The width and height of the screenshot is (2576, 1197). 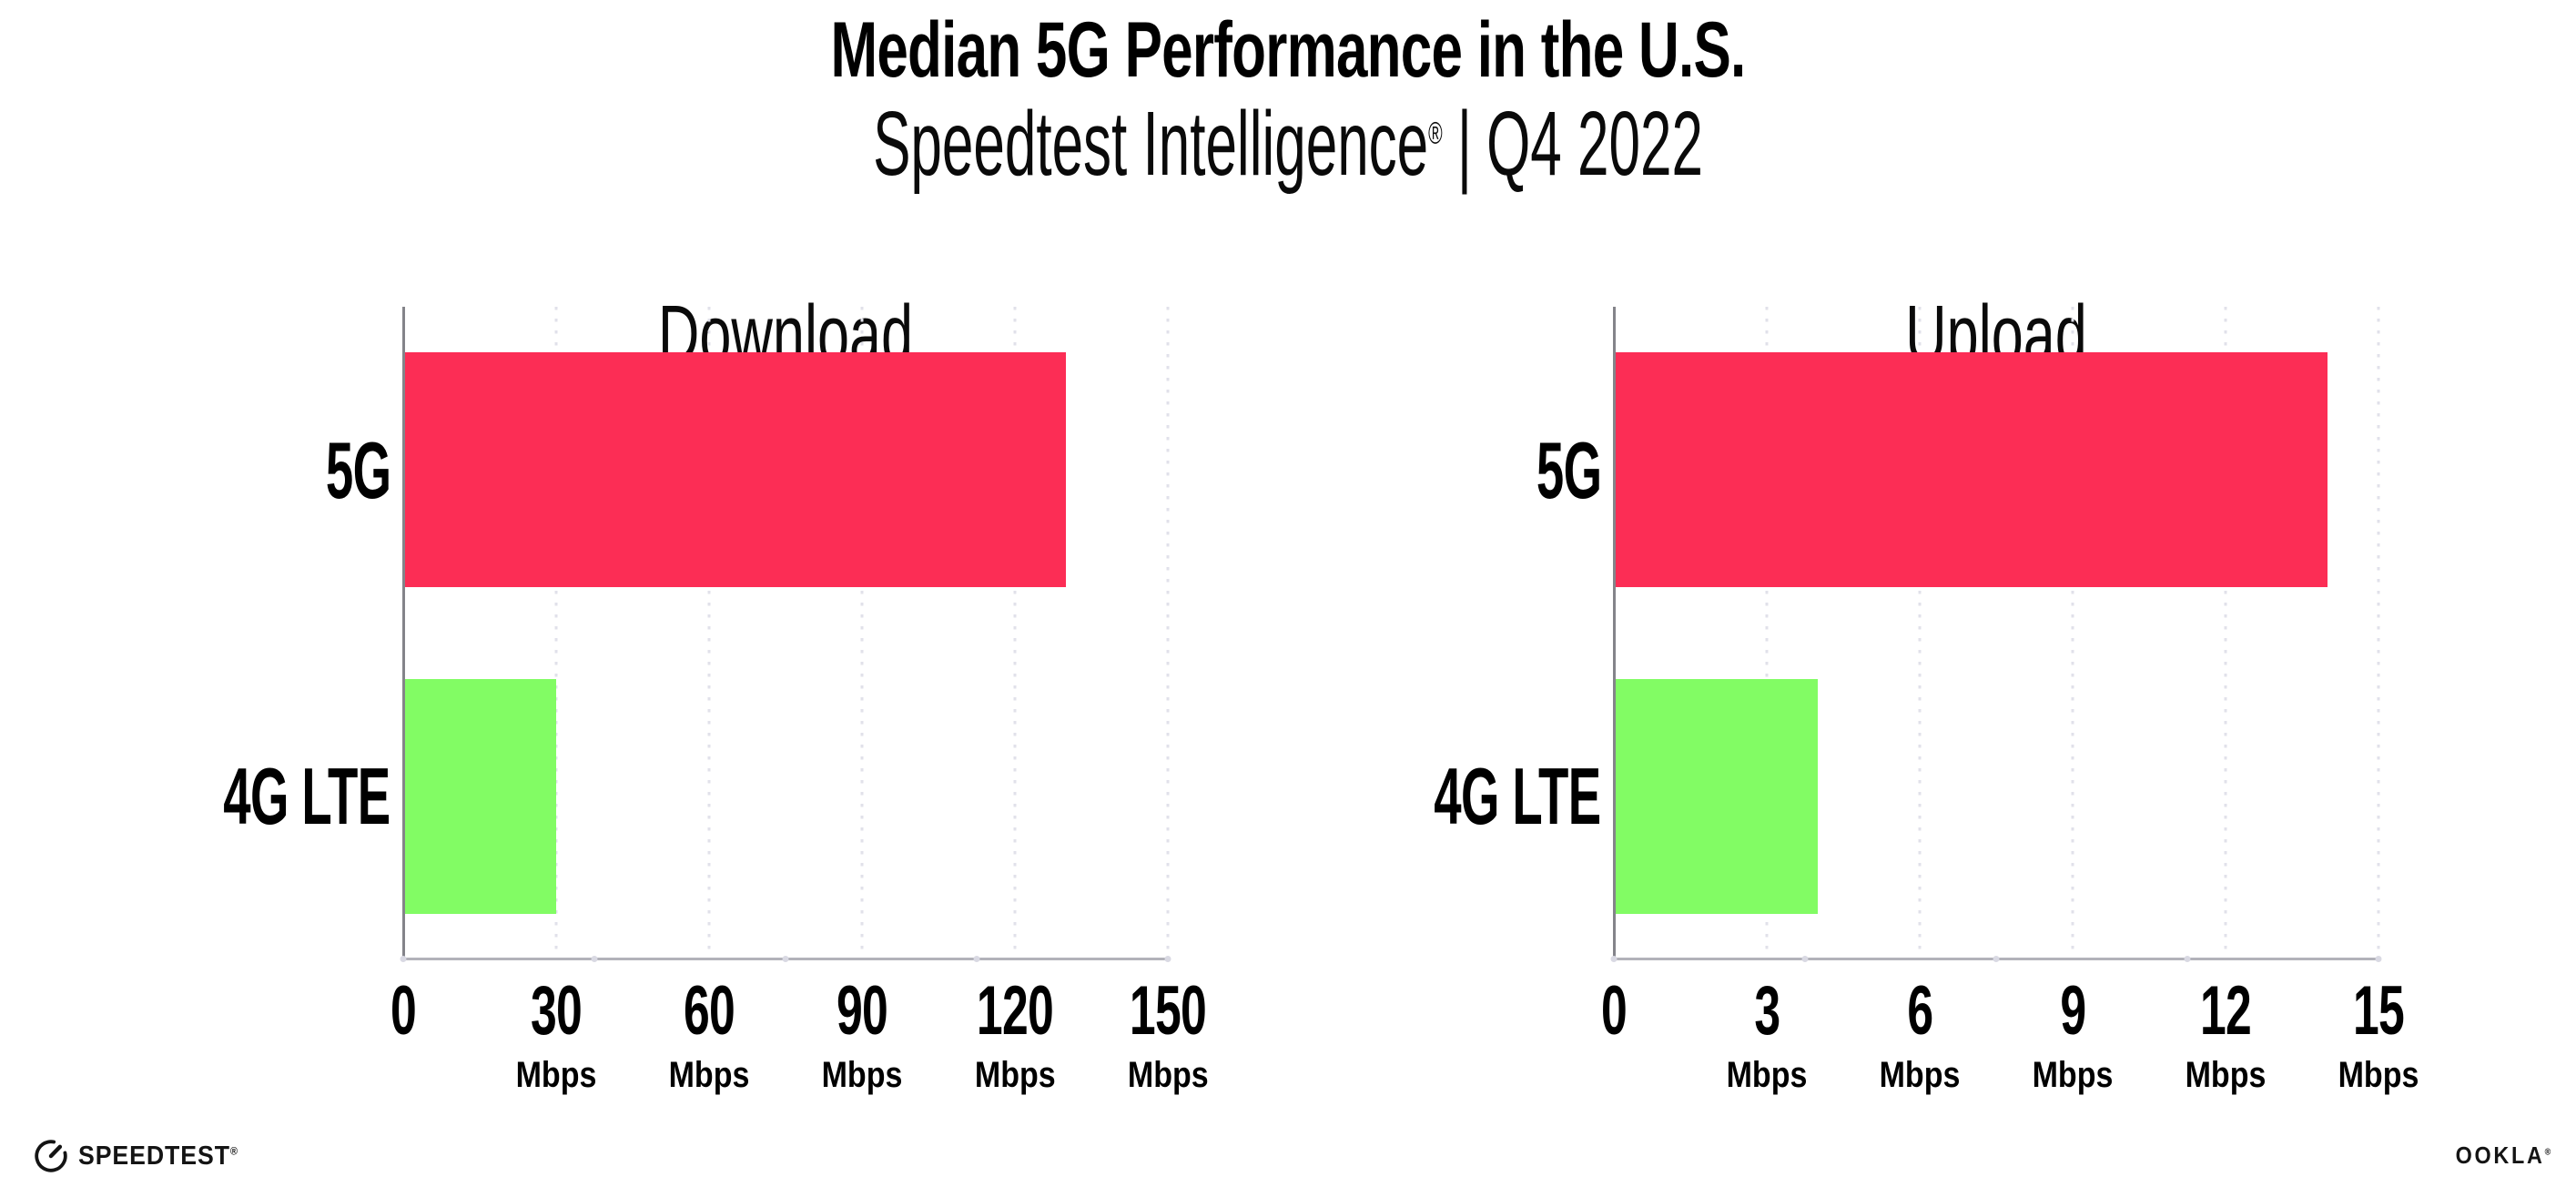 What do you see at coordinates (1168, 1011) in the screenshot?
I see `x-tick-value: 150` at bounding box center [1168, 1011].